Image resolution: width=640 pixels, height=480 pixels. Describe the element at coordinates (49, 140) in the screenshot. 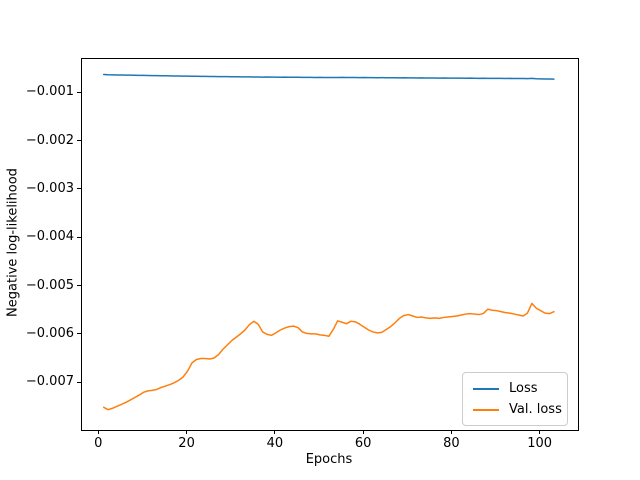

I see `y-tick-label: −0.002` at that location.